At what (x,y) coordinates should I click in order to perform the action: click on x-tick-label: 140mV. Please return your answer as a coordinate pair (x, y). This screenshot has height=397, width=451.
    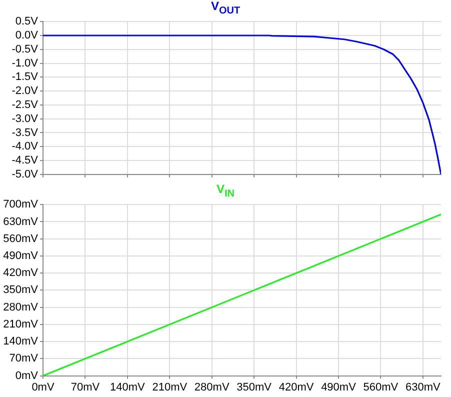
    Looking at the image, I should click on (128, 387).